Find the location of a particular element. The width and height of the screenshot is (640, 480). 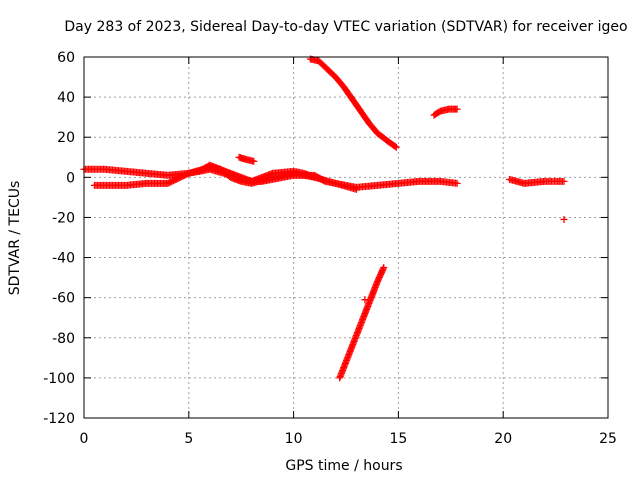

y-tick-label: 40 is located at coordinates (66, 98).